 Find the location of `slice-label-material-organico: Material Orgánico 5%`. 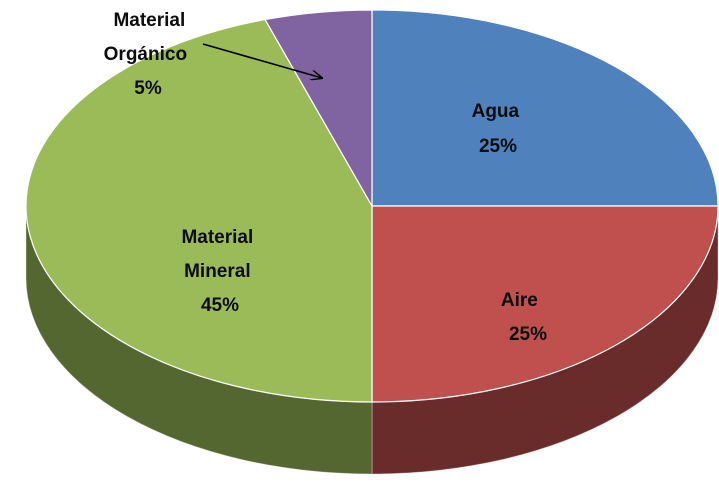

slice-label-material-organico: Material Orgánico 5% is located at coordinates (148, 54).